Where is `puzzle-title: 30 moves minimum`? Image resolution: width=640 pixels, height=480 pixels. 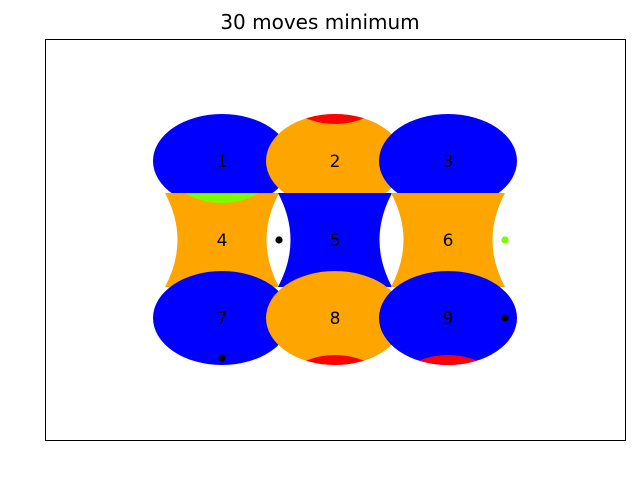 puzzle-title: 30 moves minimum is located at coordinates (320, 22).